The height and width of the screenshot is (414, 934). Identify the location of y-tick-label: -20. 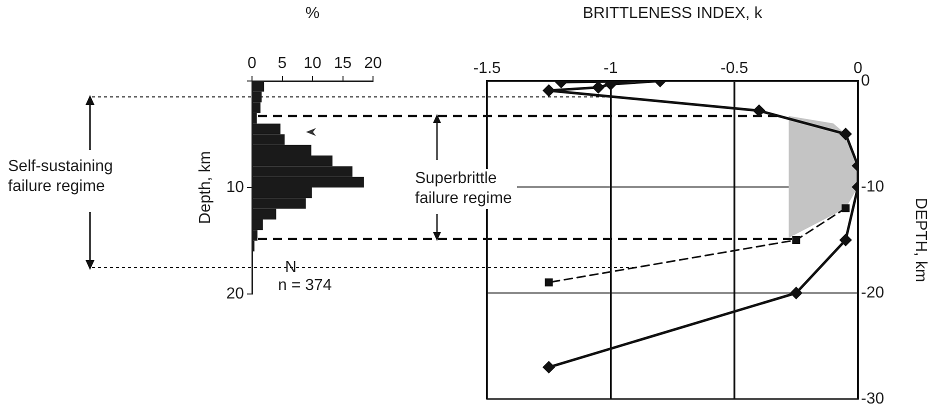
(872, 293).